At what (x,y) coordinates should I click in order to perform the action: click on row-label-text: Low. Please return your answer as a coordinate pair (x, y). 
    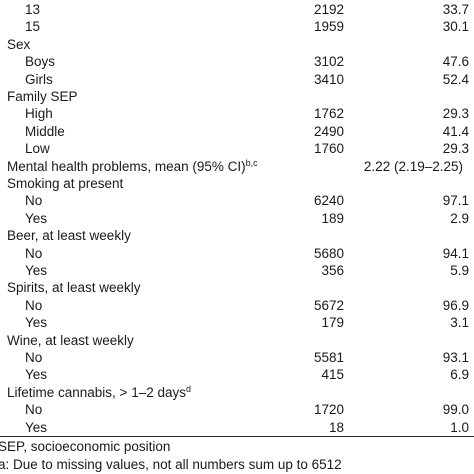
    Looking at the image, I should click on (37, 149).